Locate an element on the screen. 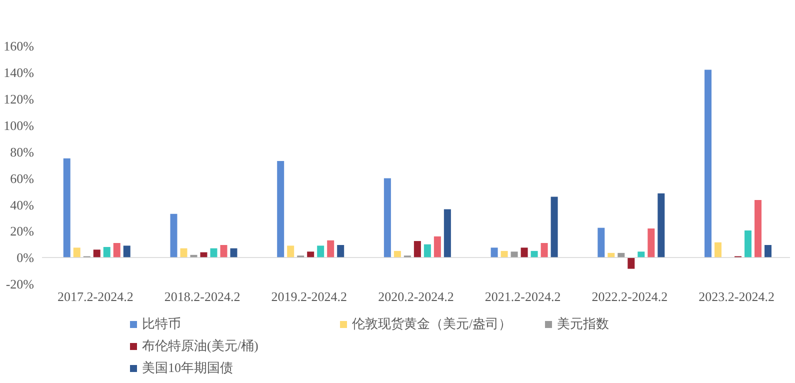  y-tick-label: 160% is located at coordinates (19, 46).